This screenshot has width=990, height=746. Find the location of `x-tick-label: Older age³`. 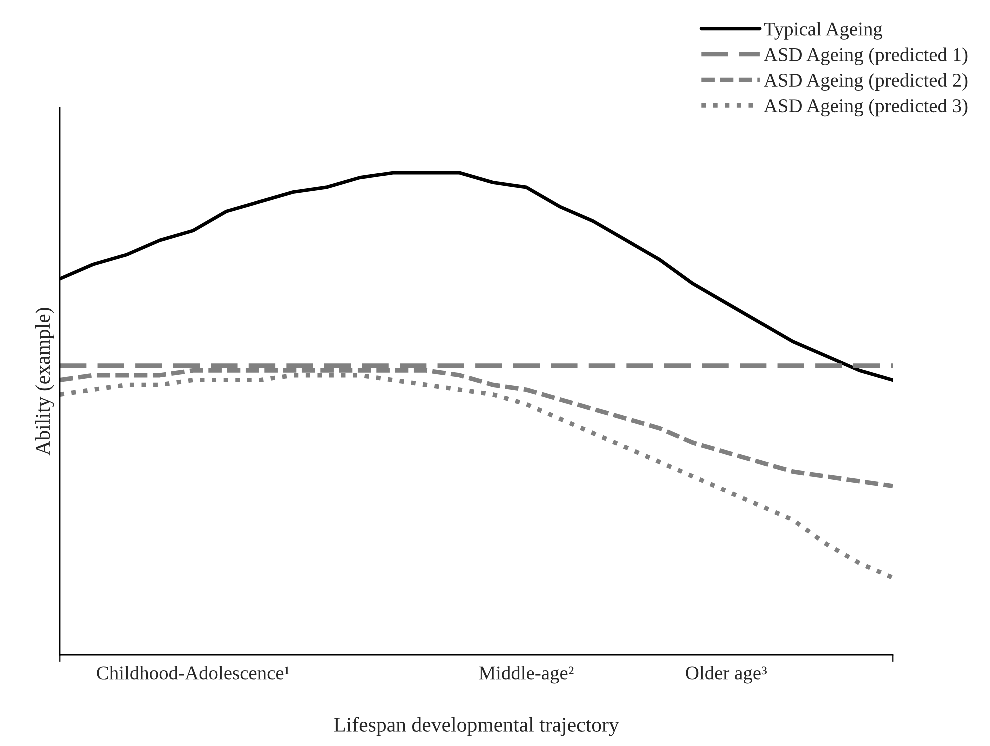

x-tick-label: Older age³ is located at coordinates (726, 675).